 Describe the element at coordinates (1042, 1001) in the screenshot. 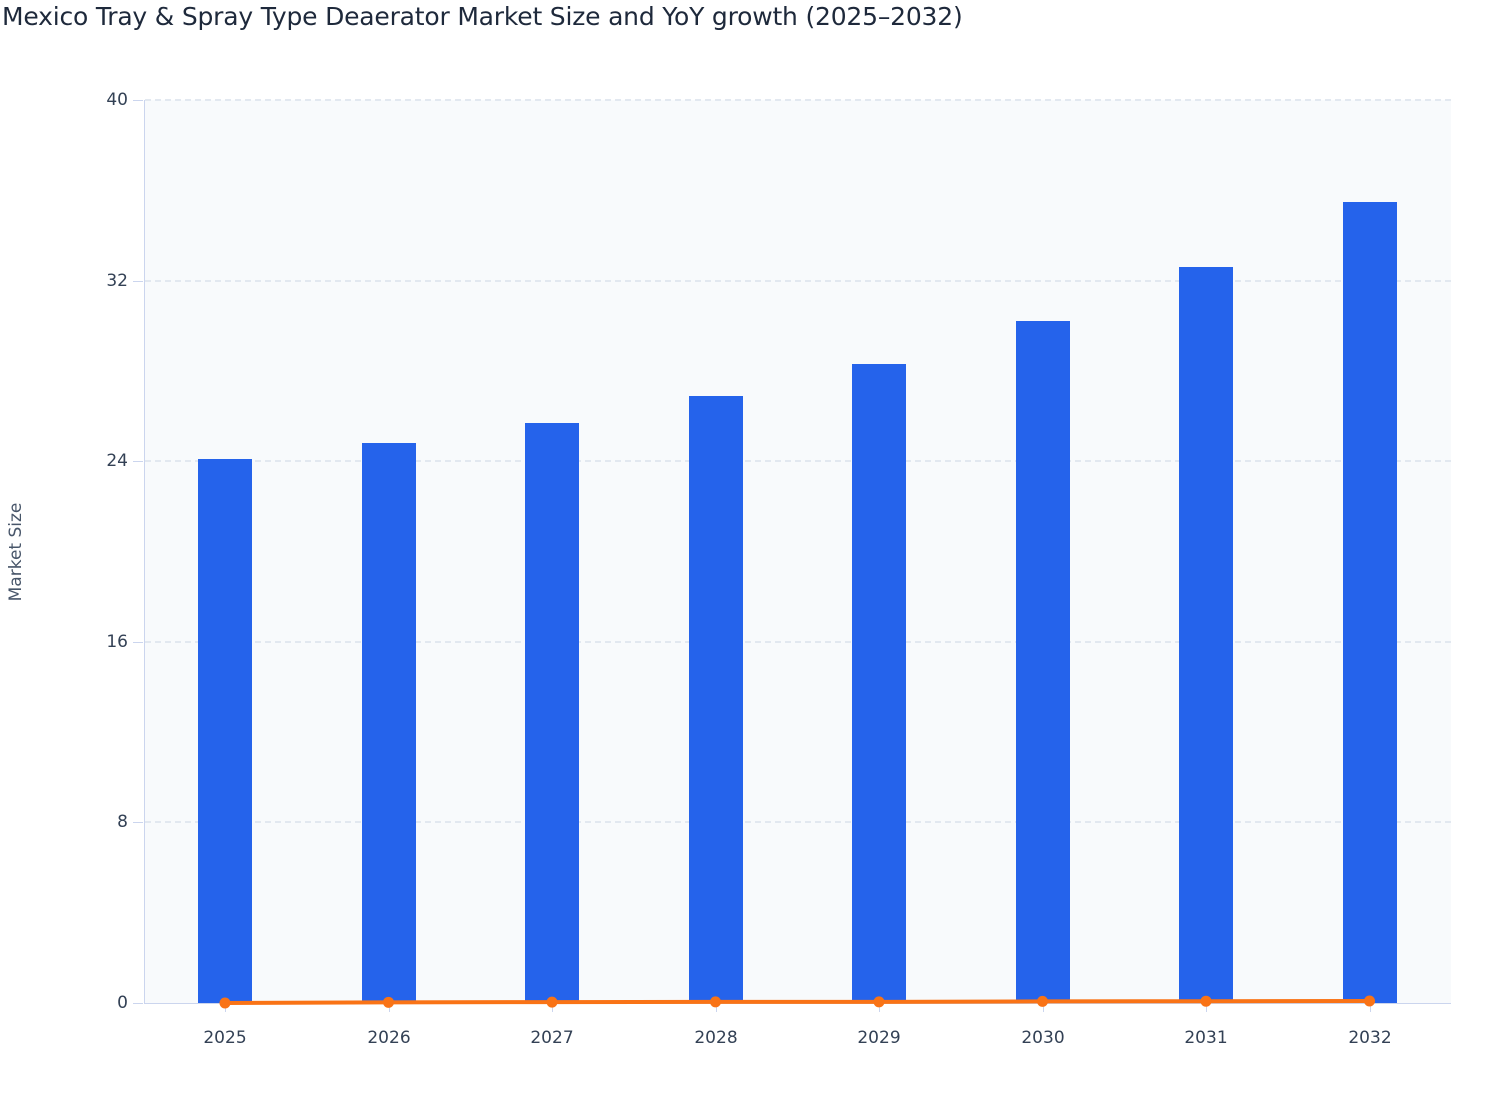

I see `yoy-point-2030` at that location.